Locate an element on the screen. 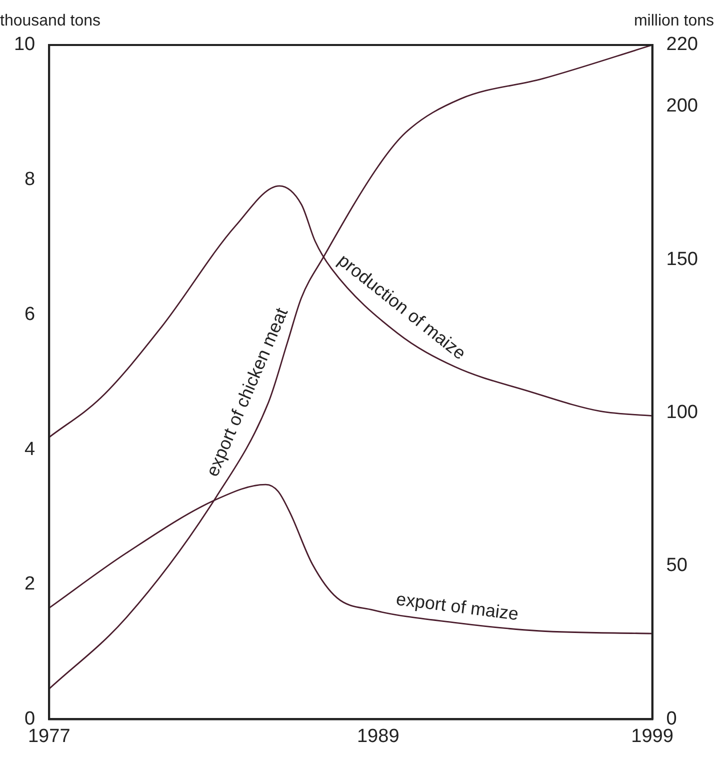  y-tick-label: 10 is located at coordinates (25, 45).